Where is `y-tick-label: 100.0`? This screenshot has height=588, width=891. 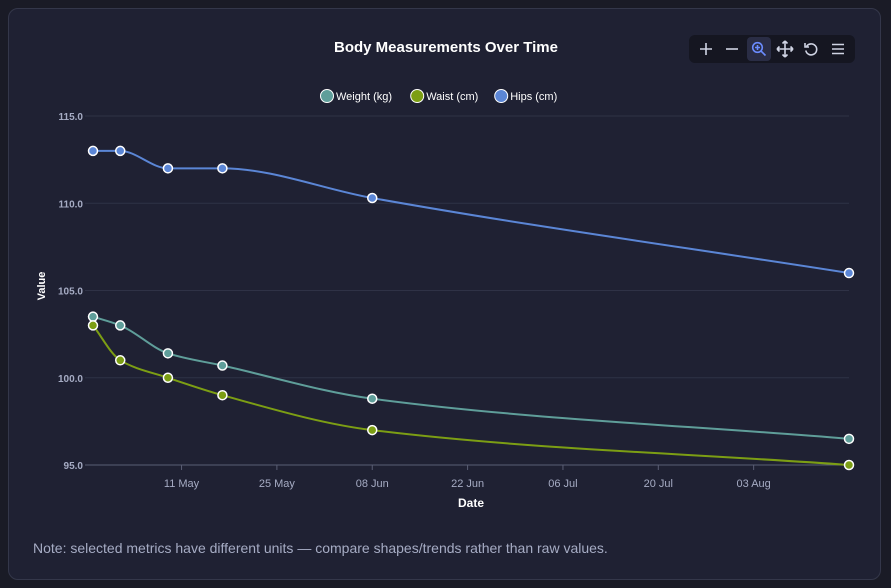 y-tick-label: 100.0 is located at coordinates (70, 379).